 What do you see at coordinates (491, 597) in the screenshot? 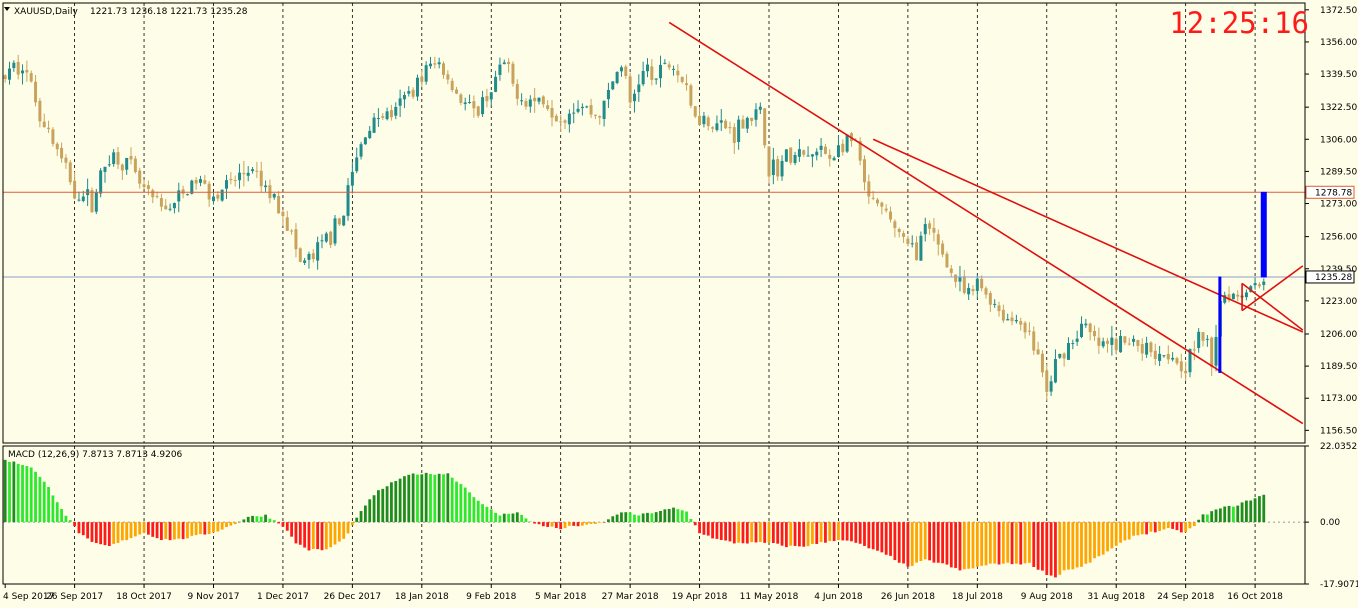
I see `x-tick-label: 9 Feb 2018` at bounding box center [491, 597].